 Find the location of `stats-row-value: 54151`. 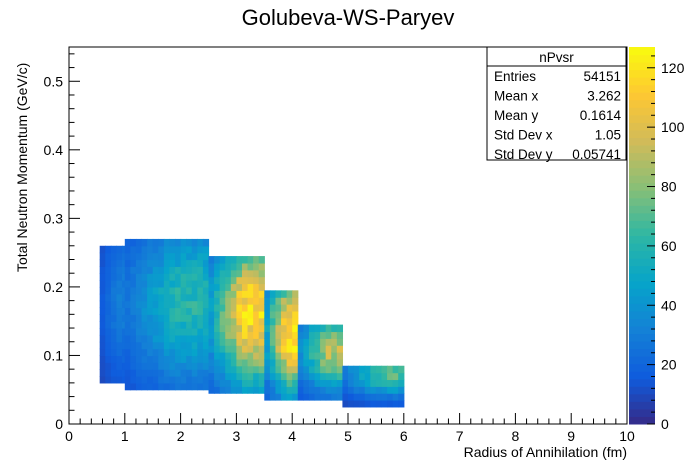

stats-row-value: 54151 is located at coordinates (602, 76).